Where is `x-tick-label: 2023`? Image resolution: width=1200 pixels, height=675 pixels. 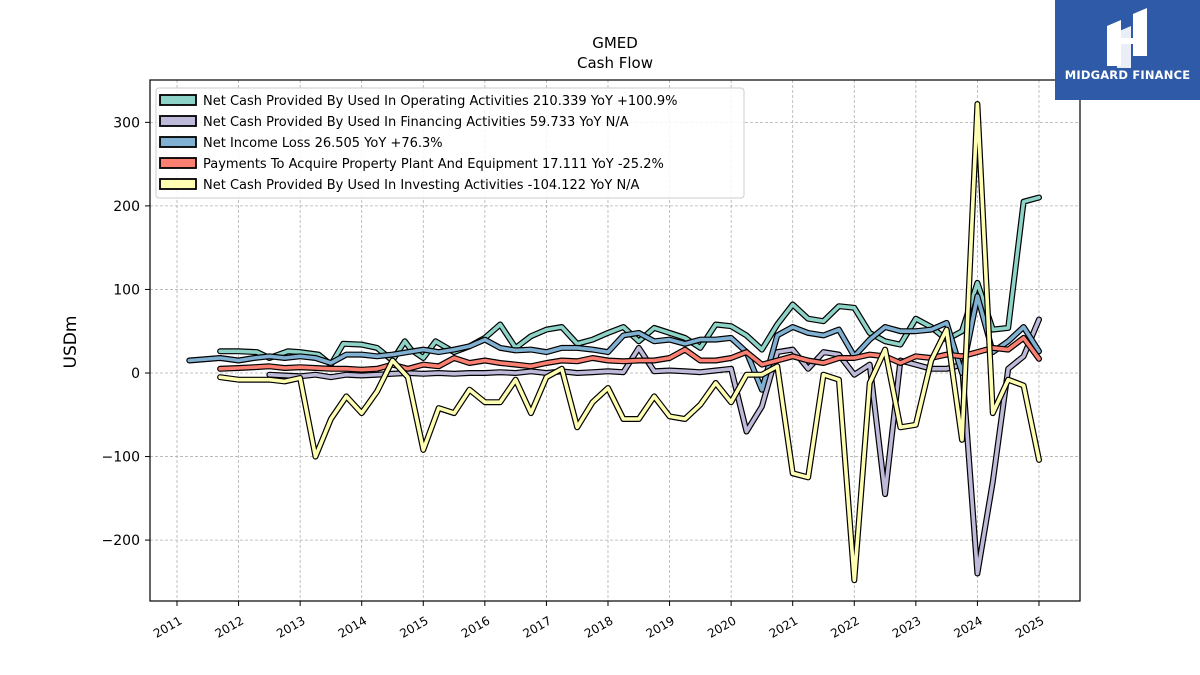 x-tick-label: 2023 is located at coordinates (906, 626).